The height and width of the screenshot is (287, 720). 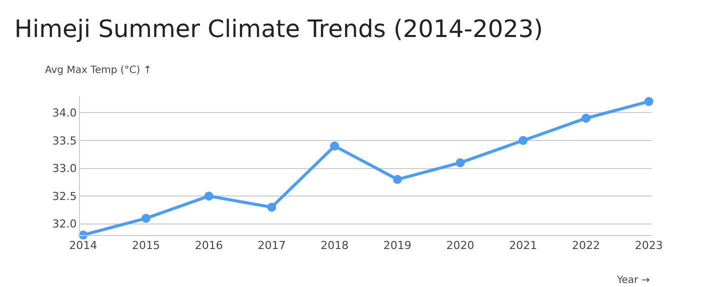 What do you see at coordinates (146, 245) in the screenshot?
I see `x-tick-label: 2015` at bounding box center [146, 245].